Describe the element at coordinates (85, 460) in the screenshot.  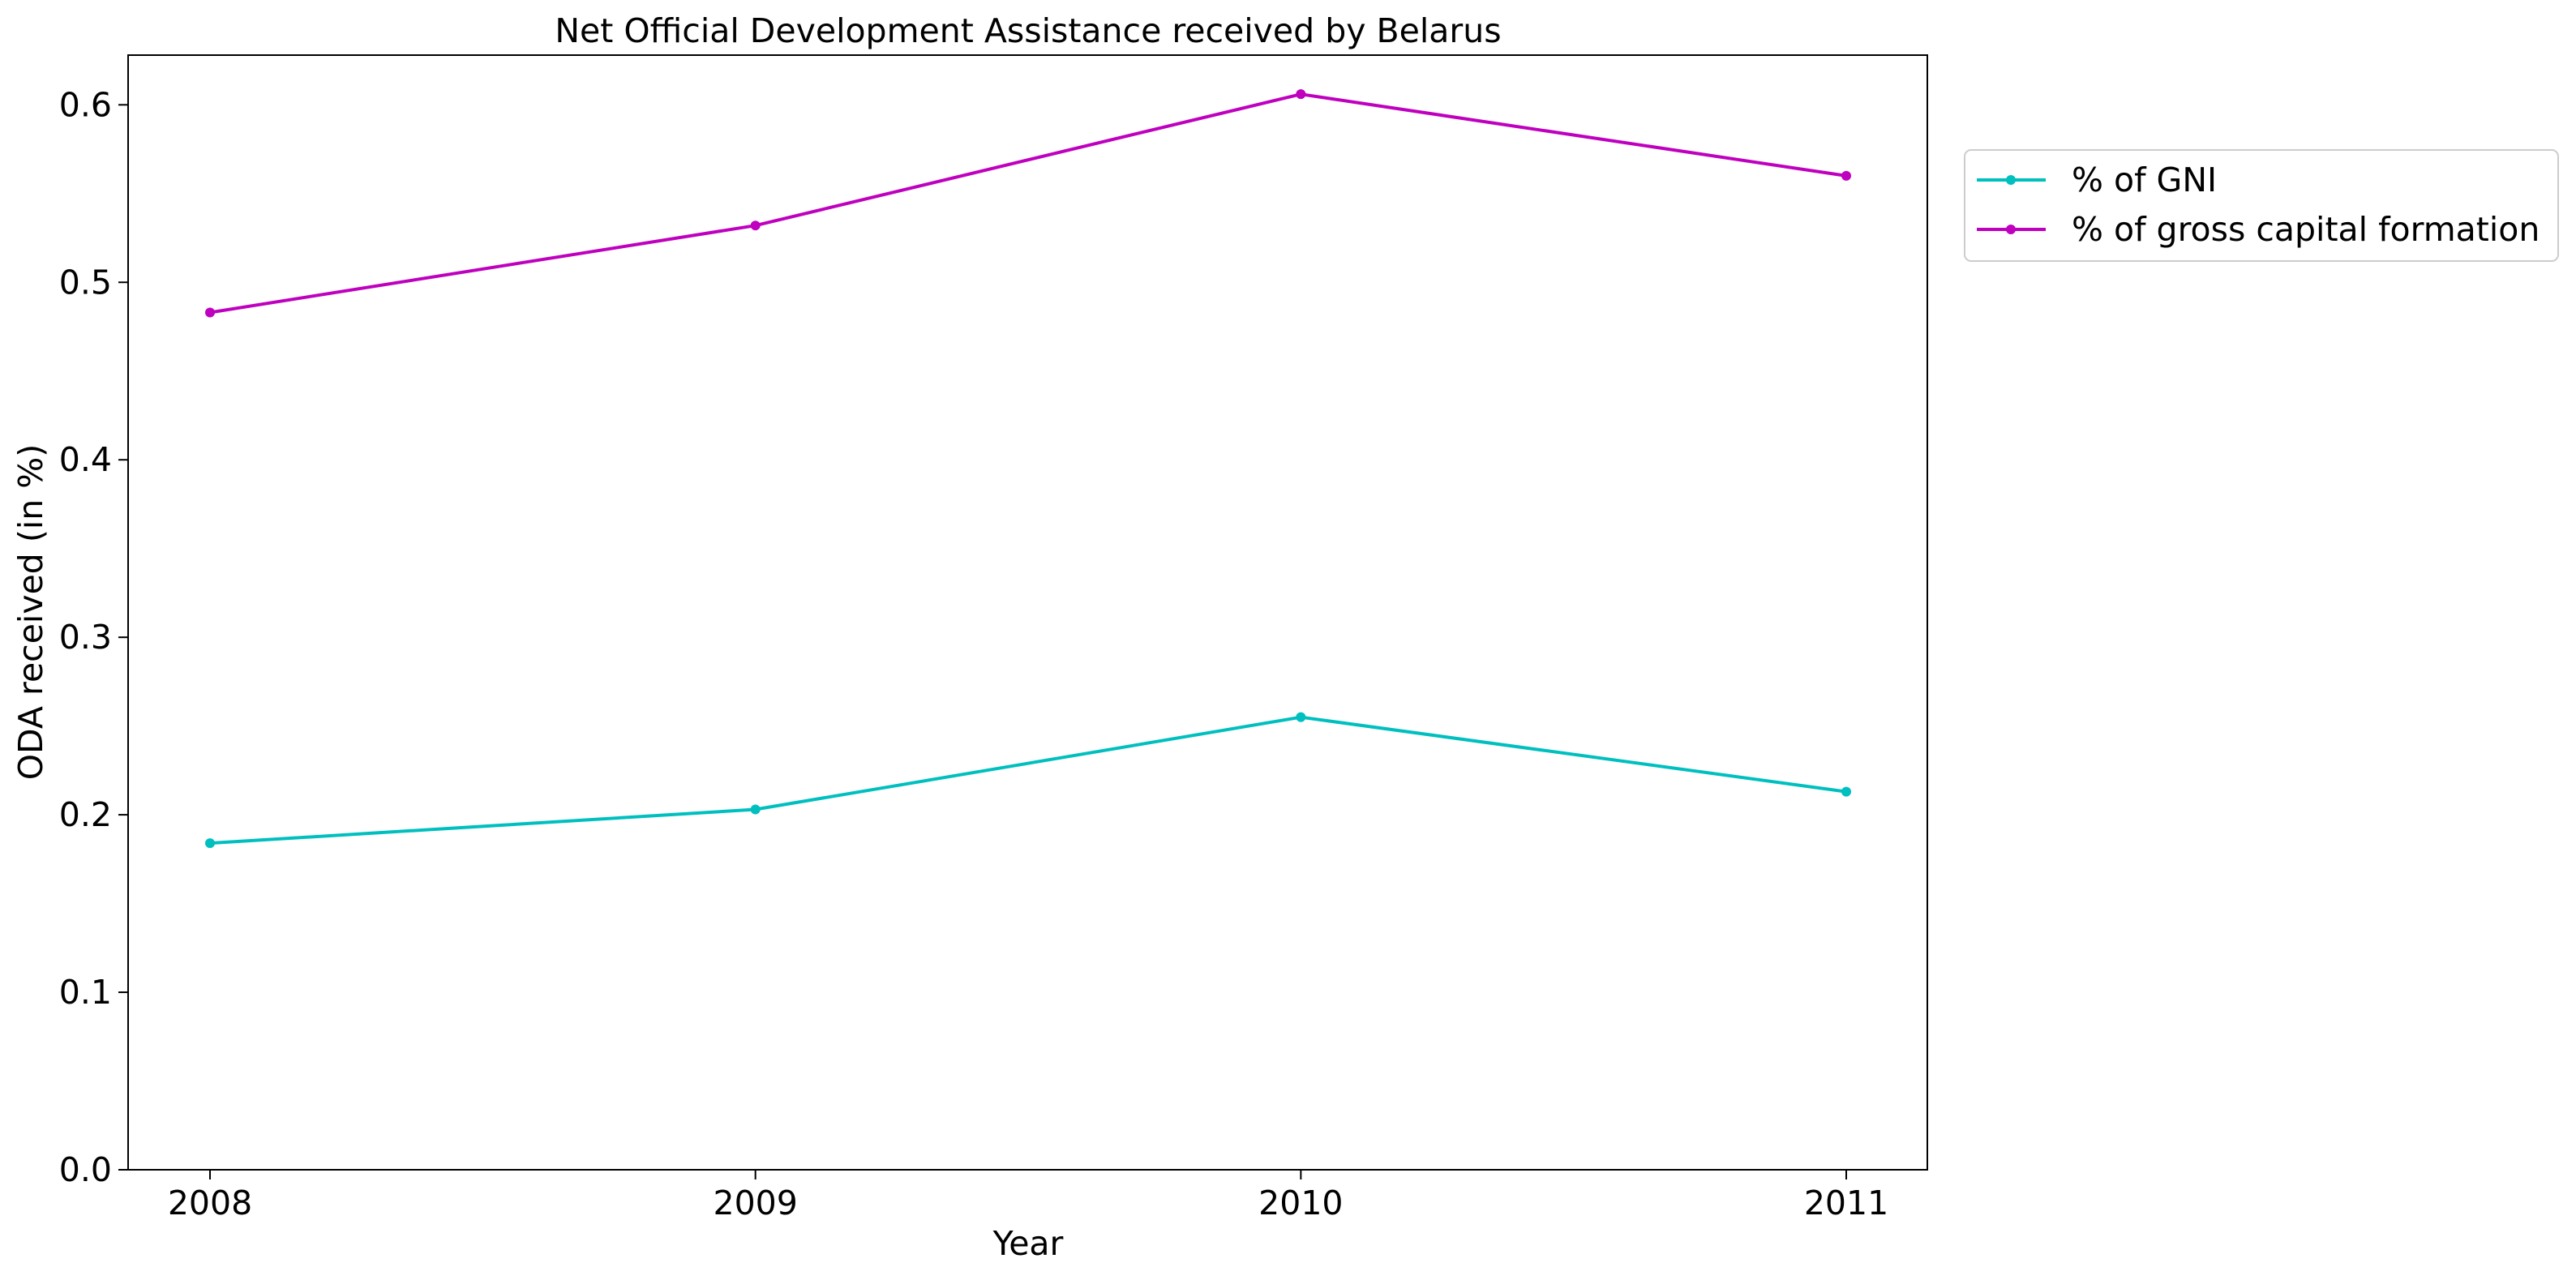
I see `y-tick-label: 0.4` at that location.